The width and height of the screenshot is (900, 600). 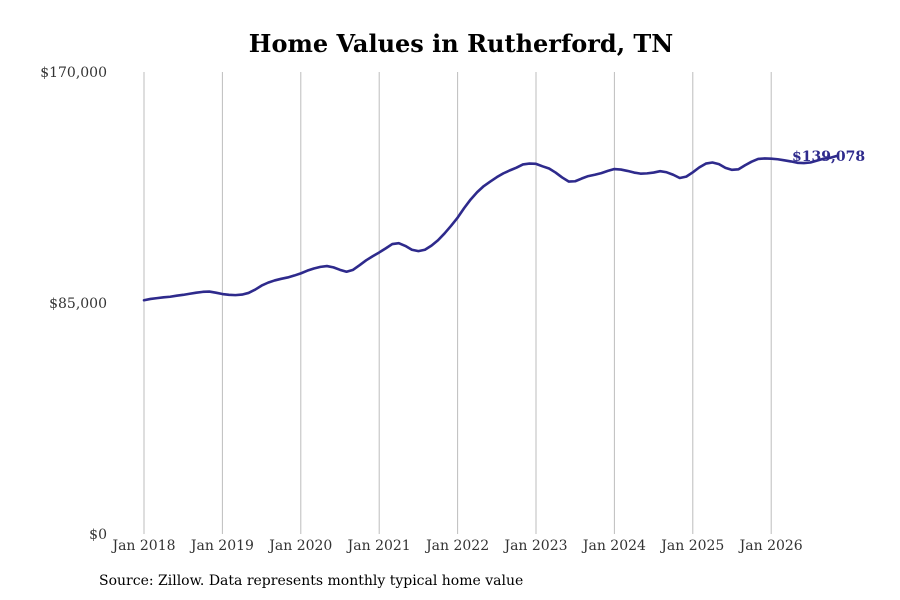 What do you see at coordinates (299, 546) in the screenshot?
I see `x-tick-label: Jan 2020` at bounding box center [299, 546].